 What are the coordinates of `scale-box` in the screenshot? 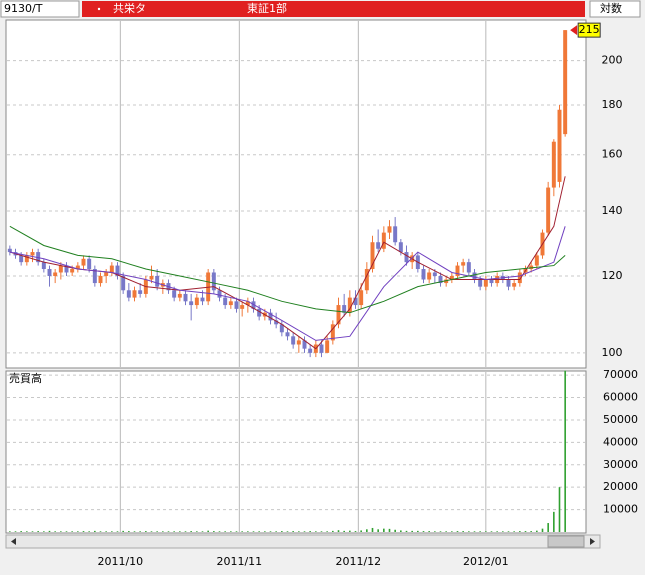 It's located at (615, 9).